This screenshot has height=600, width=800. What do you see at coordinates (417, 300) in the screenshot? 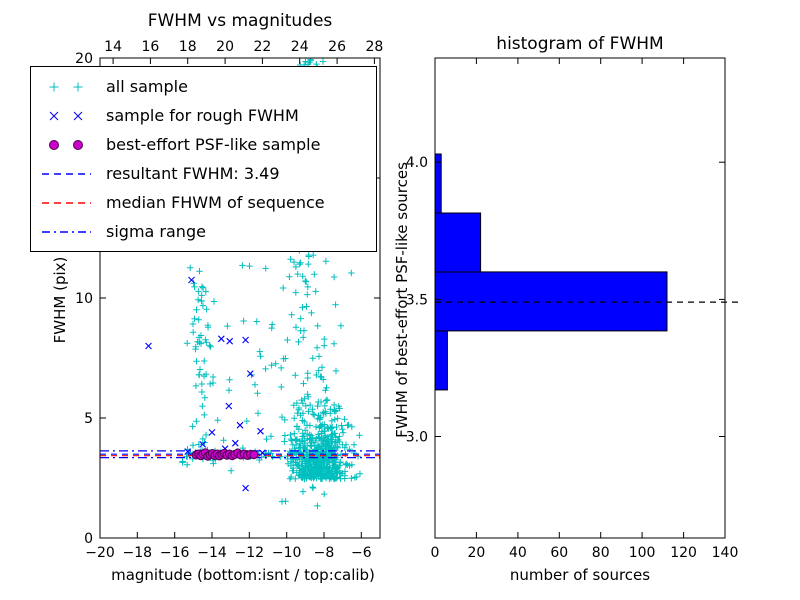
I see `tick-label: 3.5` at bounding box center [417, 300].